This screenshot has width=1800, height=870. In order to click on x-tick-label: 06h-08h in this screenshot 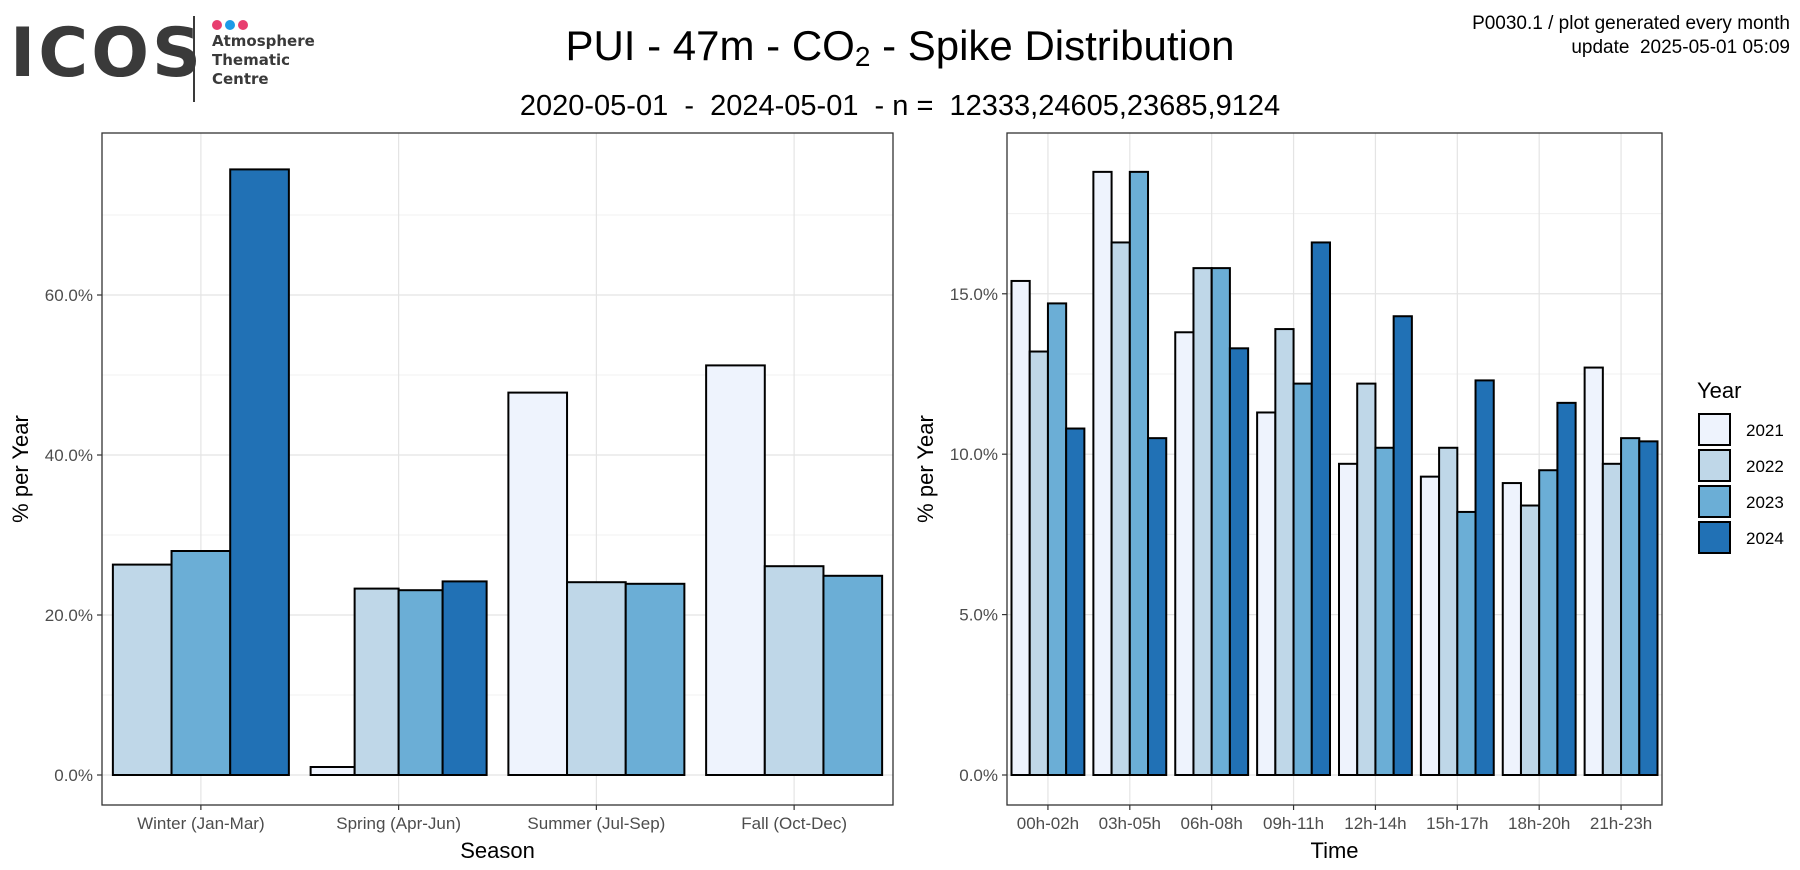, I will do `click(1211, 823)`.